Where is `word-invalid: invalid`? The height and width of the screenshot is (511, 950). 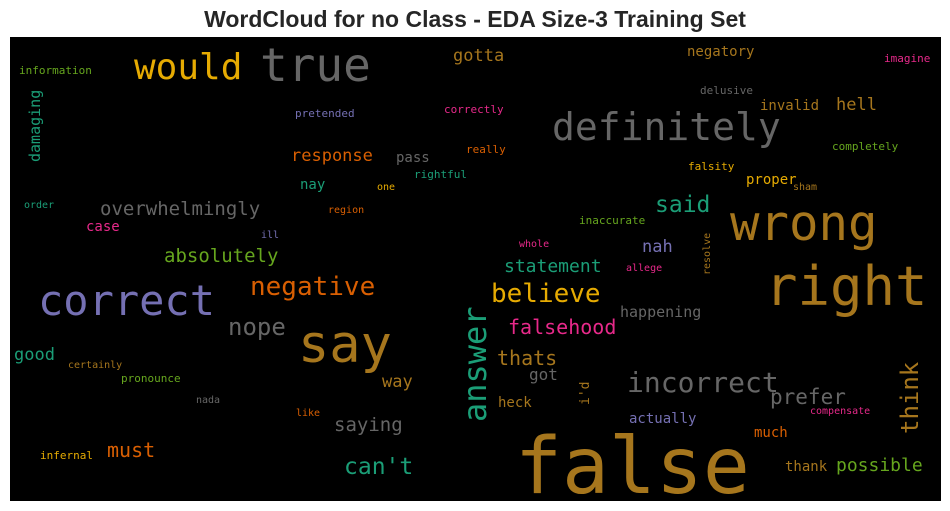
word-invalid: invalid is located at coordinates (789, 106).